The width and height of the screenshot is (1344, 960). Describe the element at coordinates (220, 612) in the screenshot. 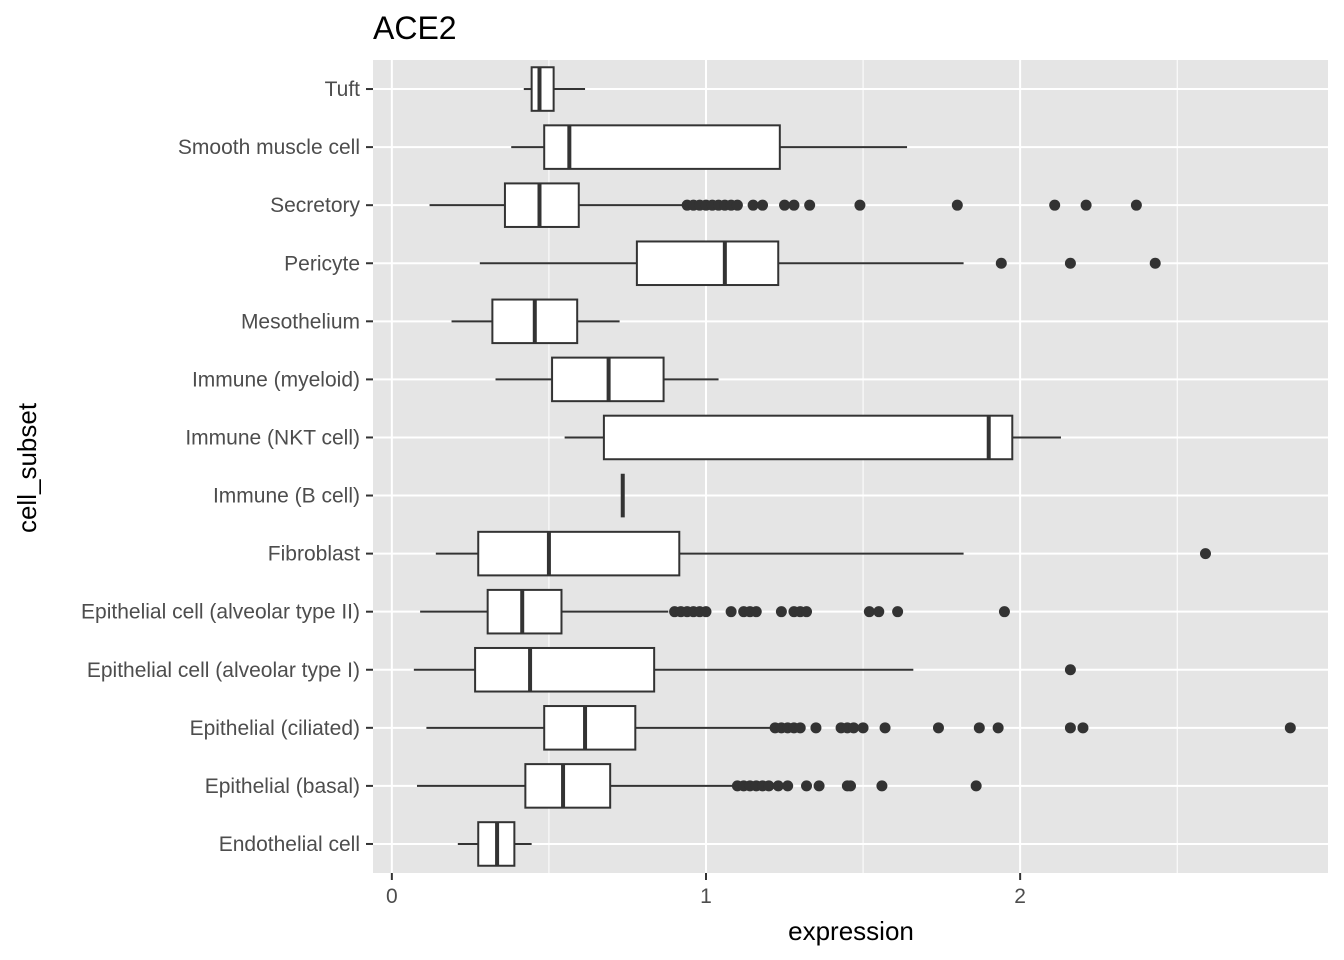

I see `y-tick-label: Epithelial cell (alveolar type II)` at that location.